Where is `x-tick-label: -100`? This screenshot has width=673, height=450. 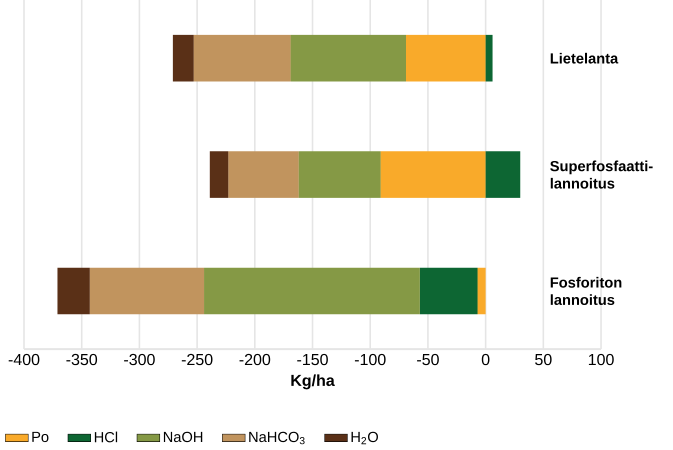 x-tick-label: -100 is located at coordinates (370, 359).